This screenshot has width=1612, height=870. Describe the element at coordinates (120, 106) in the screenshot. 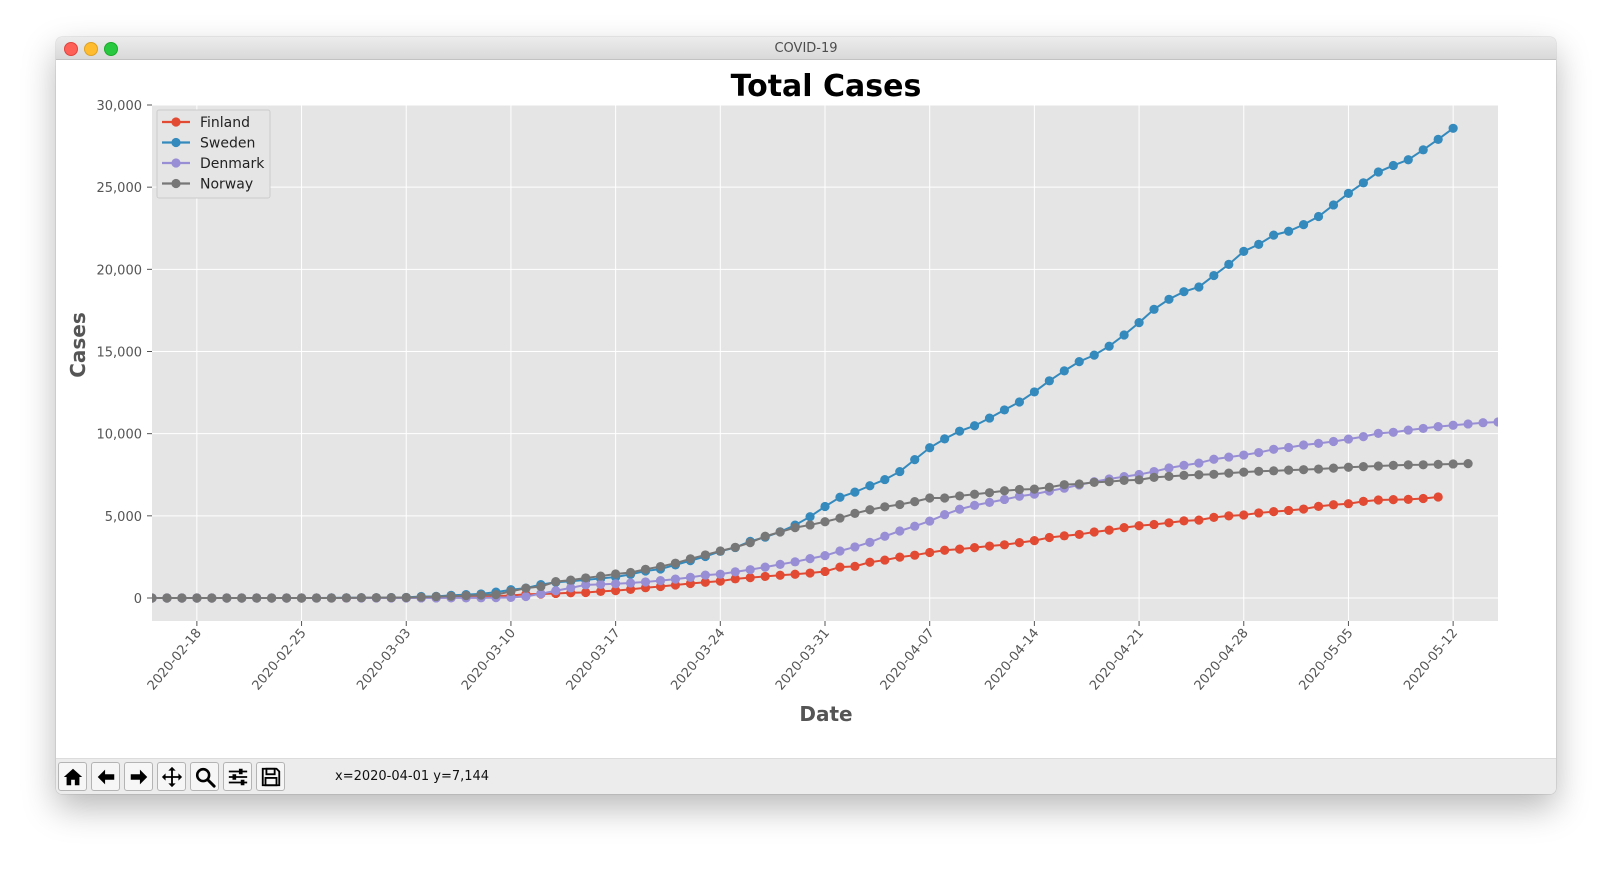

I see `y-tick-label: 30,000` at that location.